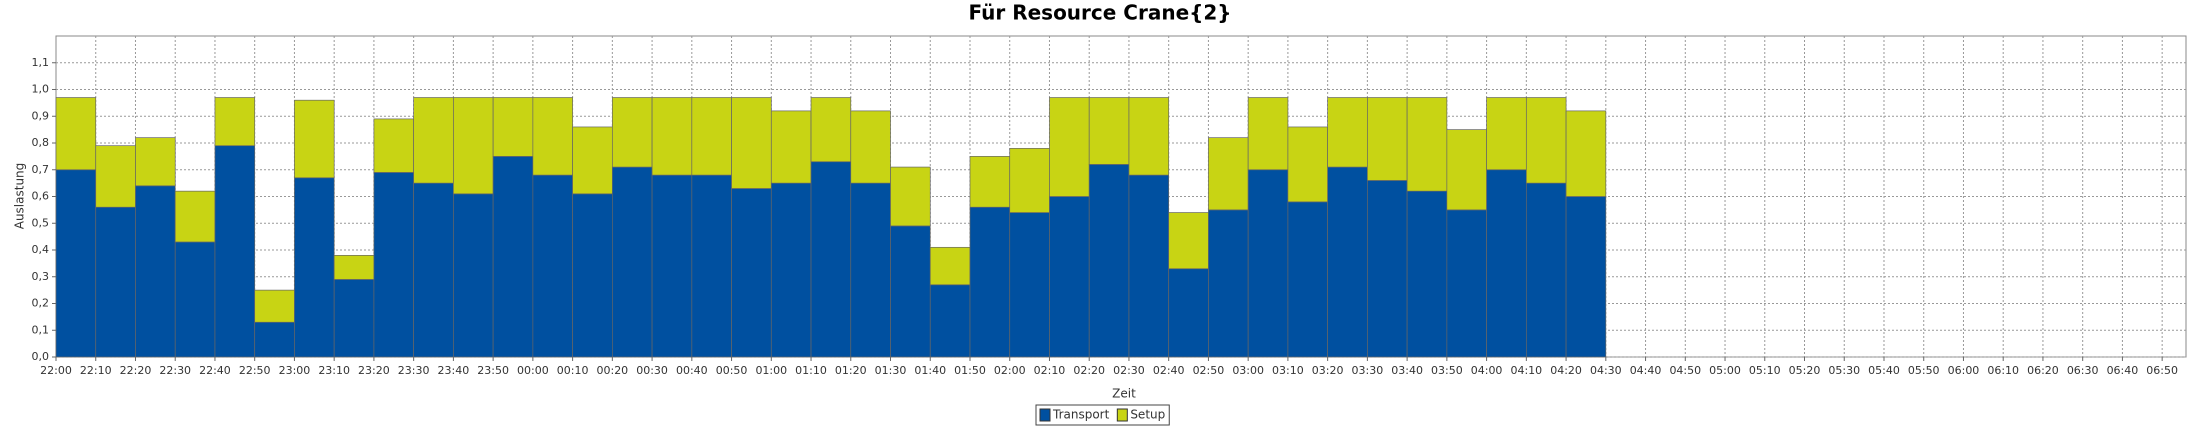 The image size is (2200, 435). I want to click on x-tick-label: 01:20, so click(851, 370).